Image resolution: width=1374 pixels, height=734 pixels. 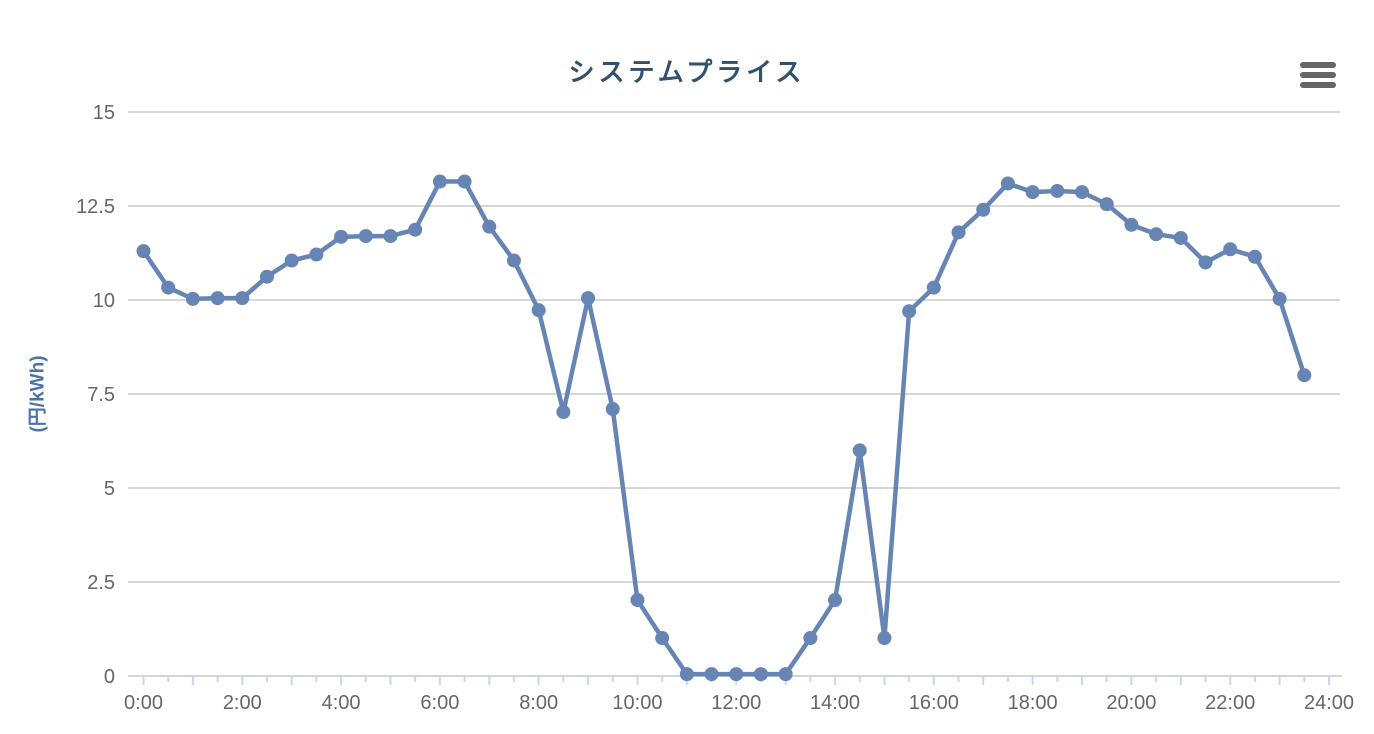 I want to click on y-tick-label: 7.5, so click(x=101, y=395).